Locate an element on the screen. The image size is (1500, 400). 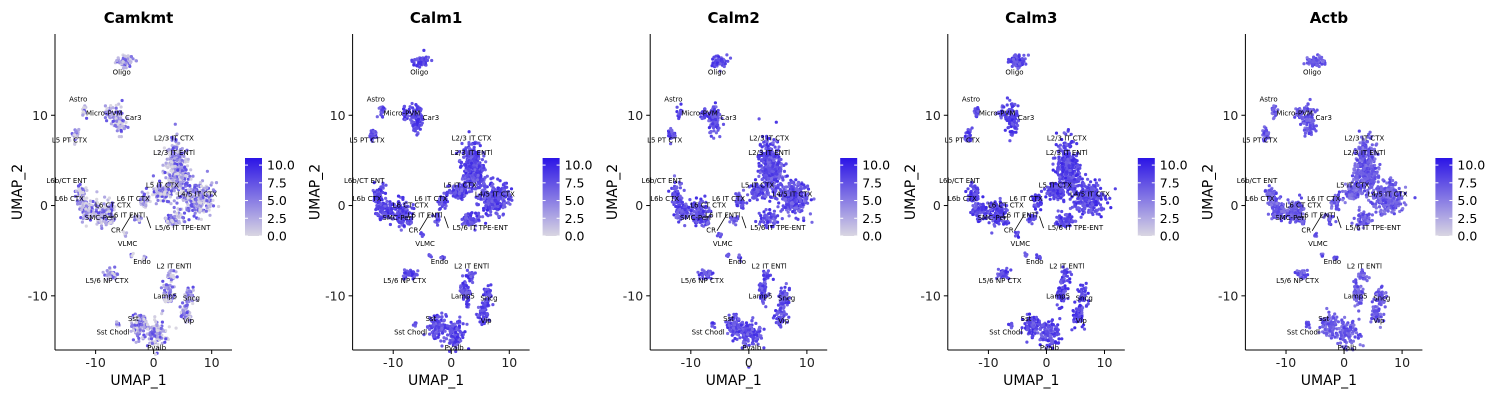
panel-title: Calm1 is located at coordinates (436, 18).